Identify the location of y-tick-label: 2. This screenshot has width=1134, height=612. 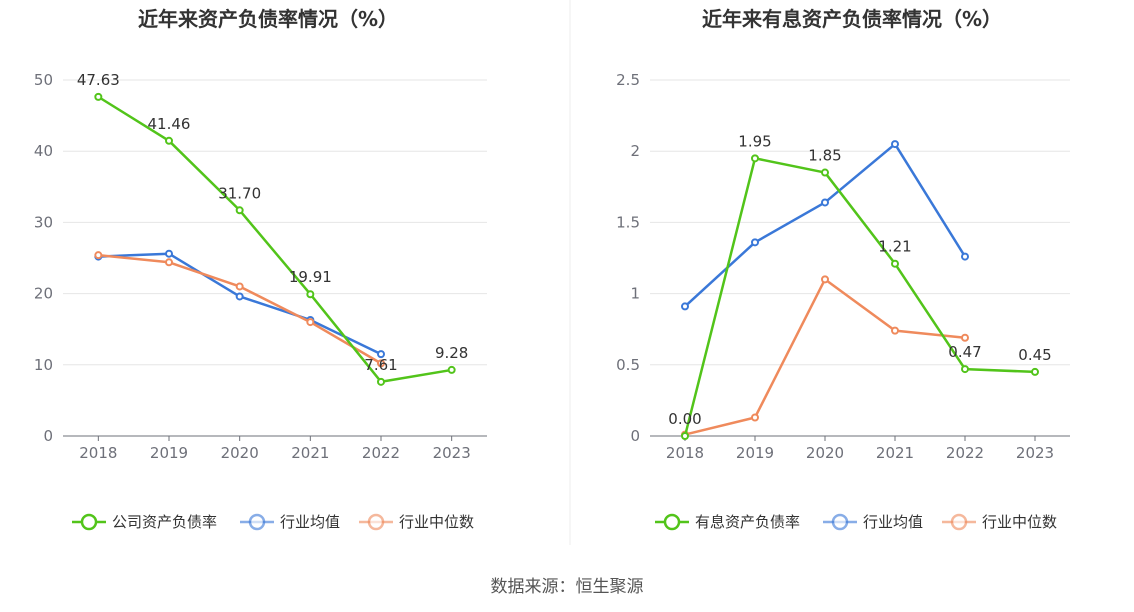
(635, 151).